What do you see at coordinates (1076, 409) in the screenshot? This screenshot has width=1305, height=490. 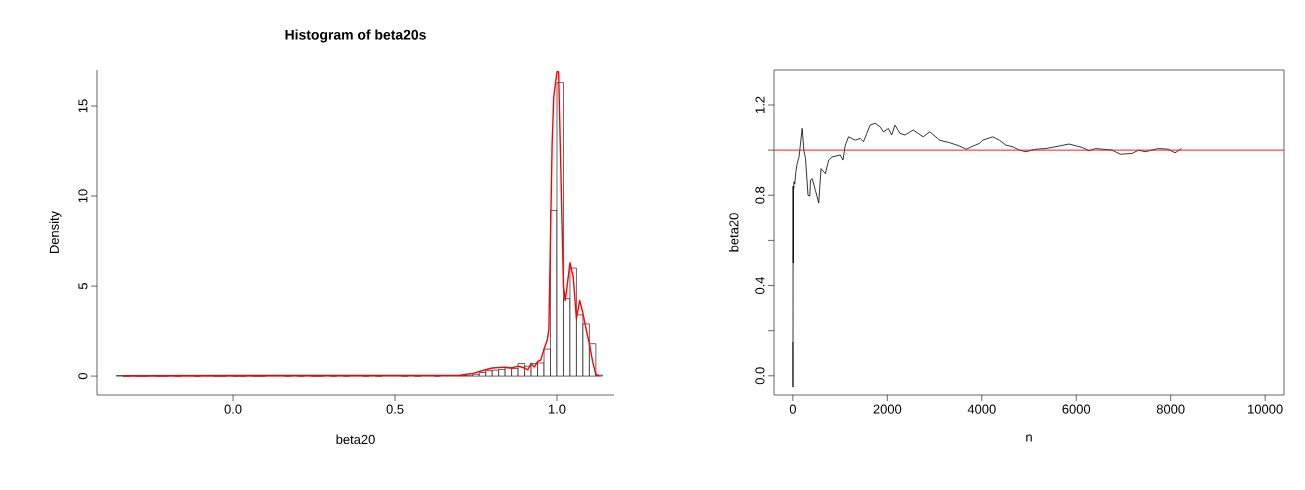 I see `x-tick-label: 6000` at bounding box center [1076, 409].